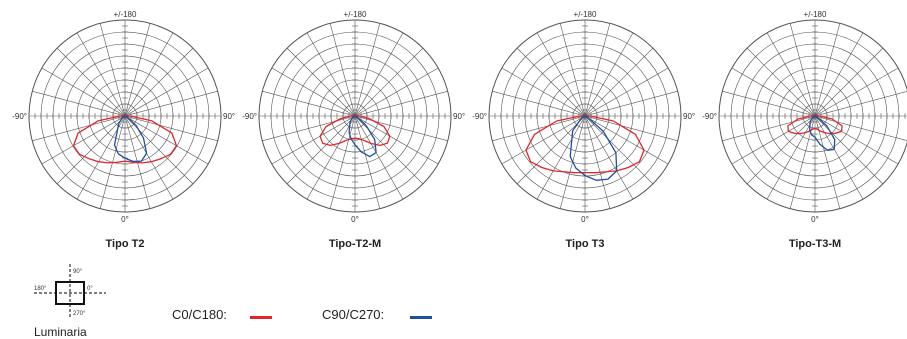  What do you see at coordinates (60, 332) in the screenshot?
I see `luminaria-label: Luminaria` at bounding box center [60, 332].